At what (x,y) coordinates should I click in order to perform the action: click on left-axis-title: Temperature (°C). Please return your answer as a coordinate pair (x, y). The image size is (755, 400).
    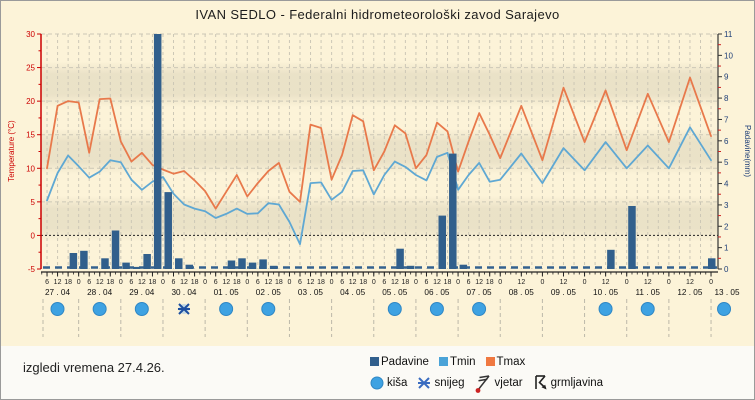
    Looking at the image, I should click on (11, 151).